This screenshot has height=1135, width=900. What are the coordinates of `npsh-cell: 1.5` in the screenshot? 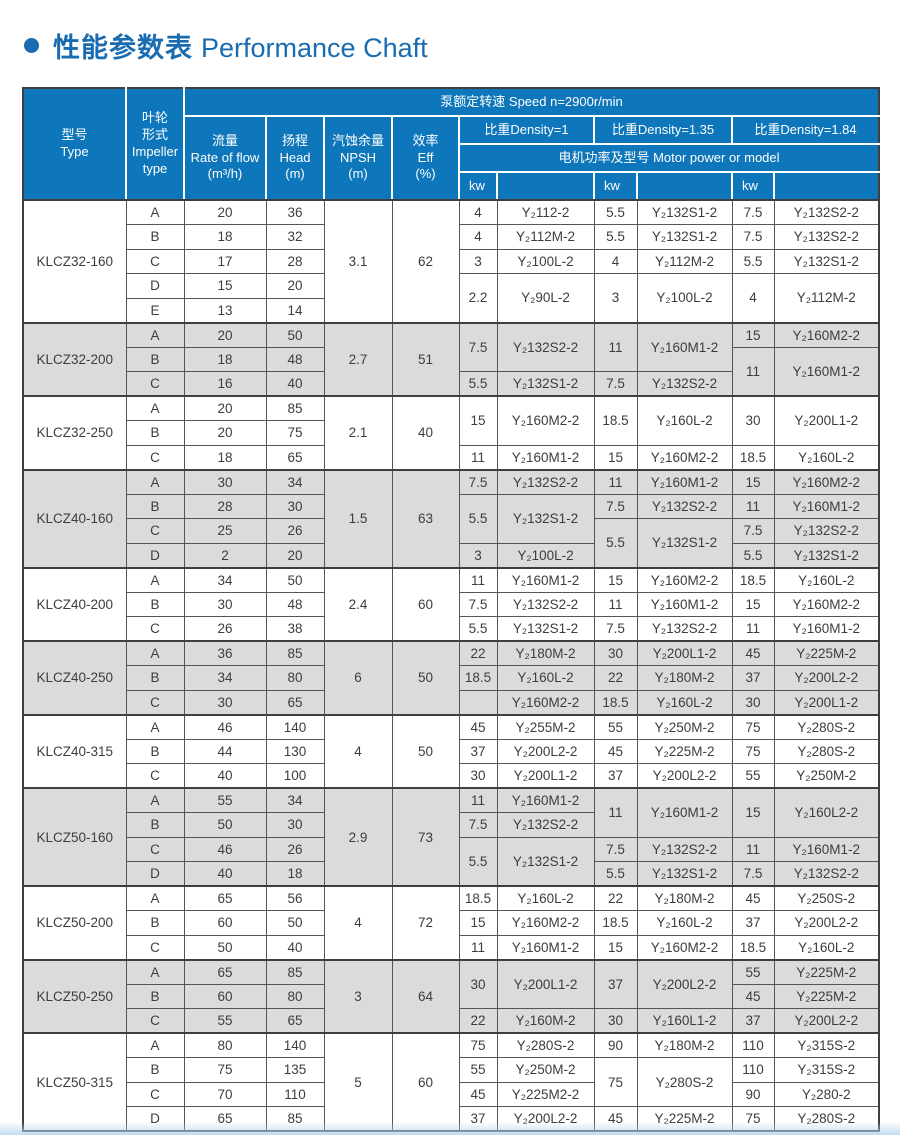 It's located at (358, 518).